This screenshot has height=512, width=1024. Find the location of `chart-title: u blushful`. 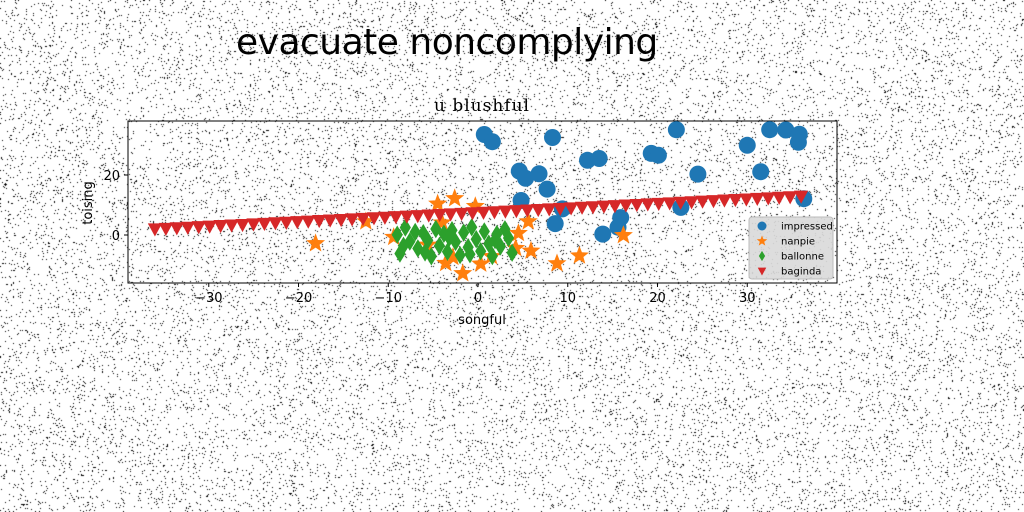

chart-title: u blushful is located at coordinates (482, 106).